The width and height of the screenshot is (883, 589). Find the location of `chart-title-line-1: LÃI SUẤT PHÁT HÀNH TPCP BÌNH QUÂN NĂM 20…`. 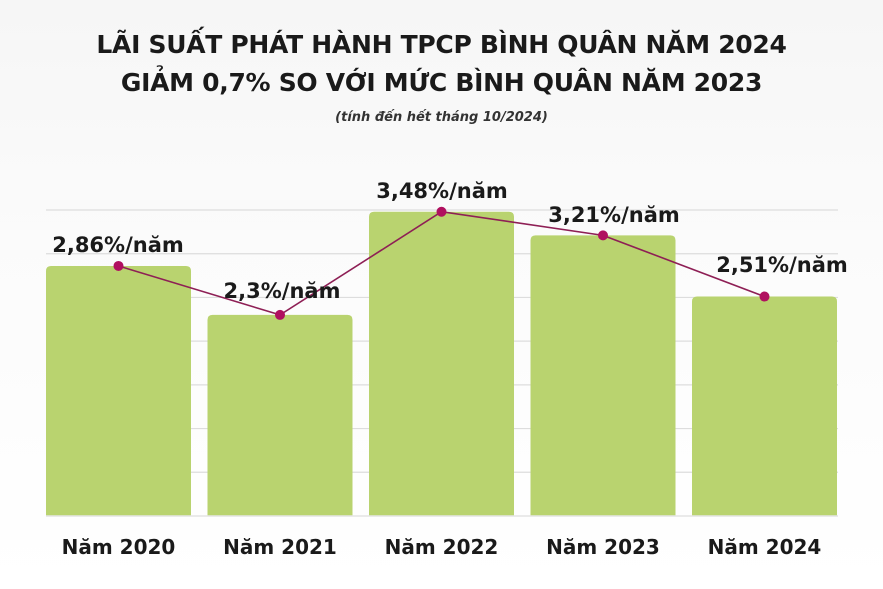

chart-title-line-1: LÃI SUẤT PHÁT HÀNH TPCP BÌNH QUÂN NĂM 20… is located at coordinates (441, 44).